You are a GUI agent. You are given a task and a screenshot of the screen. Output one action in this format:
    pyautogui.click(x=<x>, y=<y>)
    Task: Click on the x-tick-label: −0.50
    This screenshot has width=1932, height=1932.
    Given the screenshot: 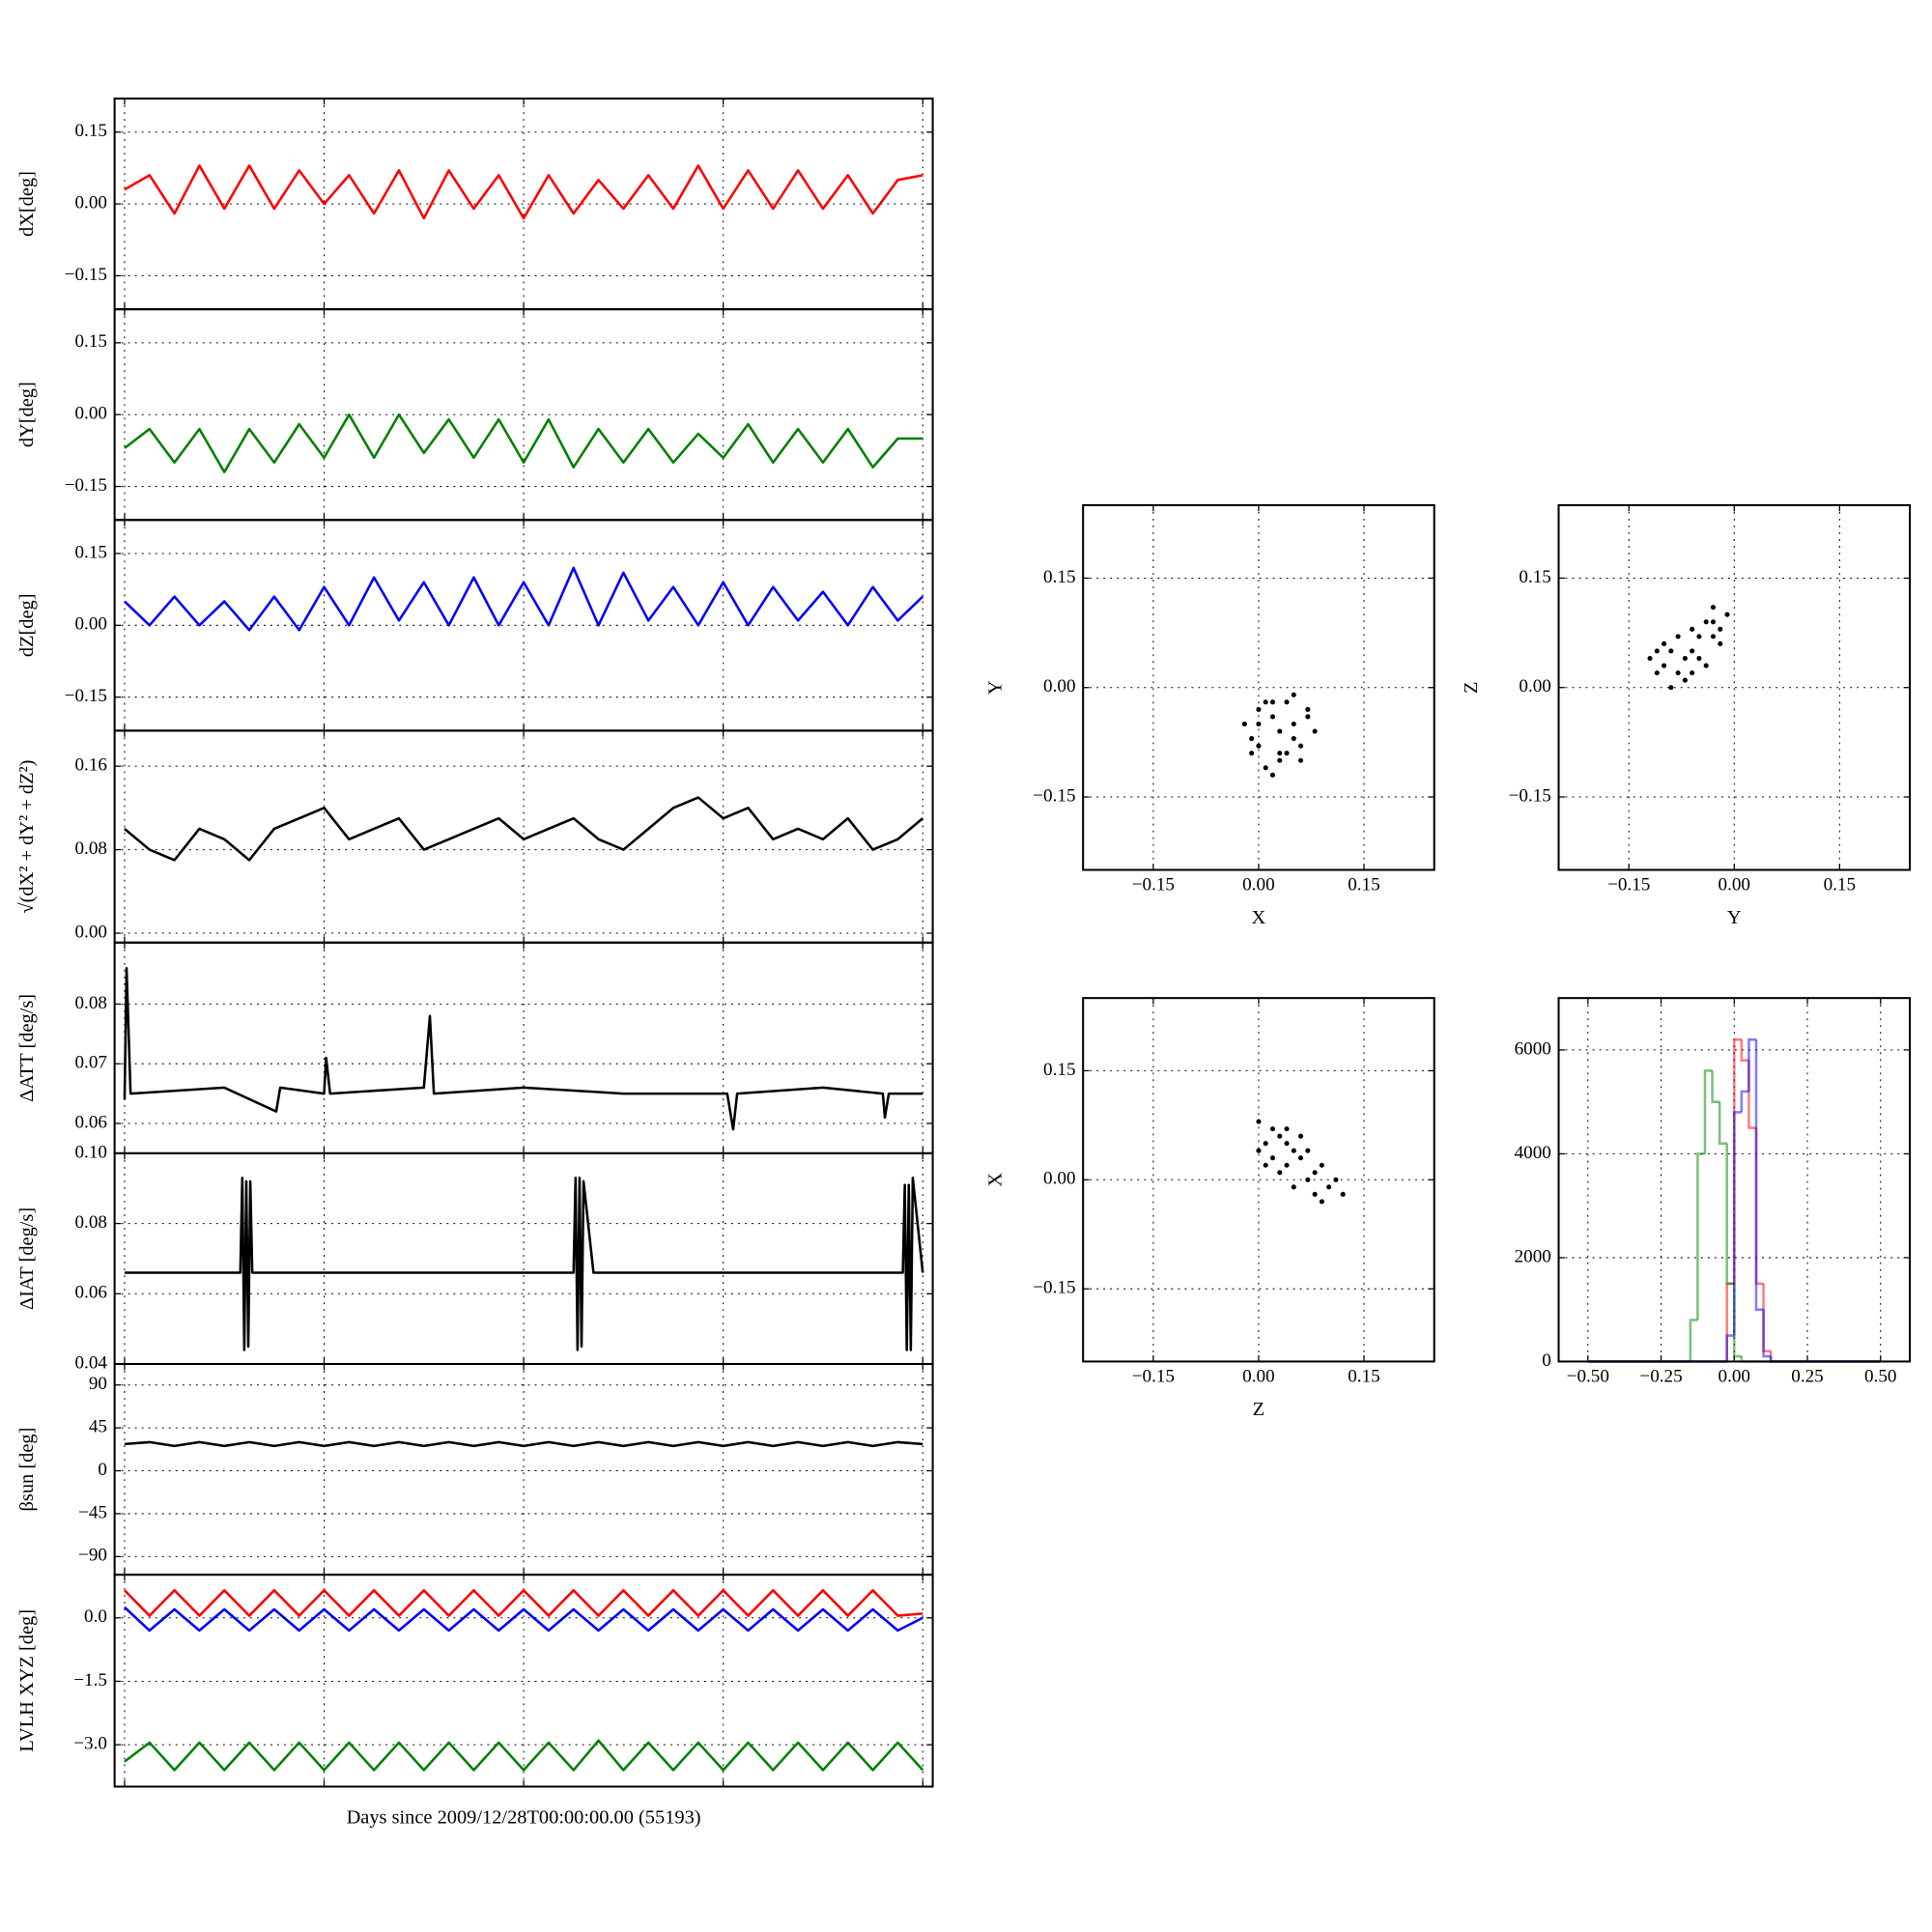 What is the action you would take?
    pyautogui.click(x=1588, y=1376)
    